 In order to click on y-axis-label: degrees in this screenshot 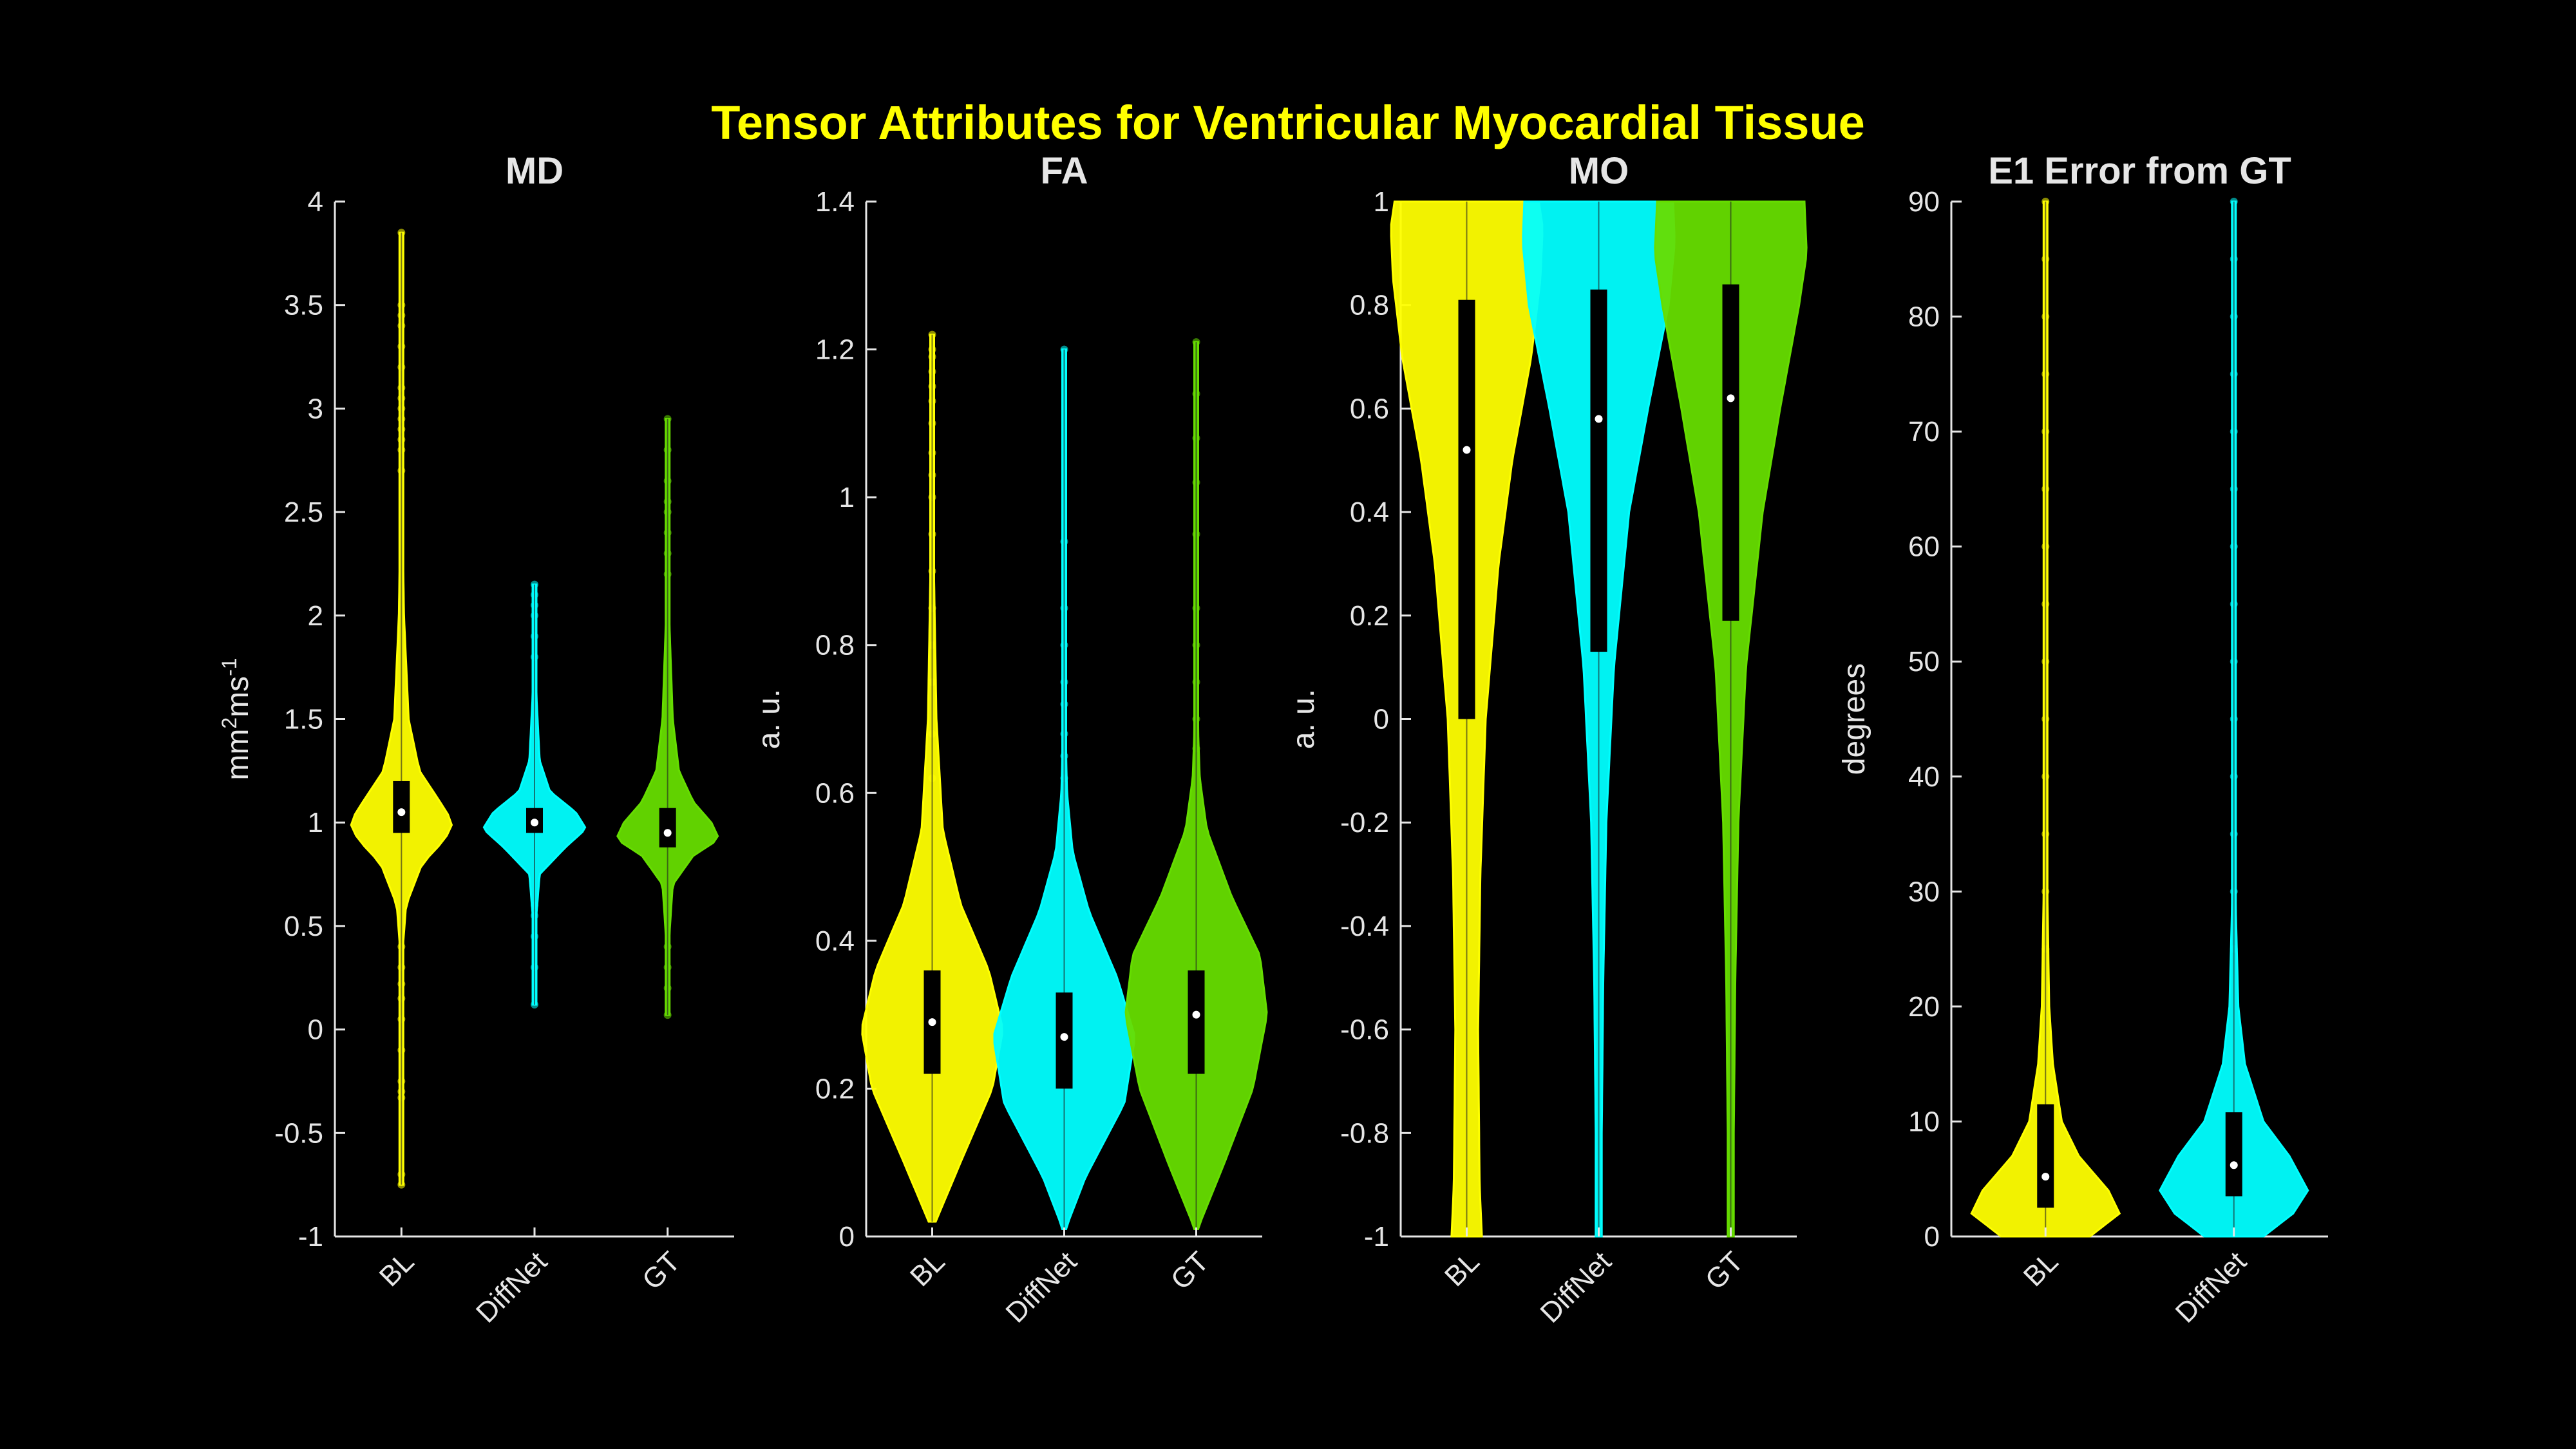, I will do `click(1854, 719)`.